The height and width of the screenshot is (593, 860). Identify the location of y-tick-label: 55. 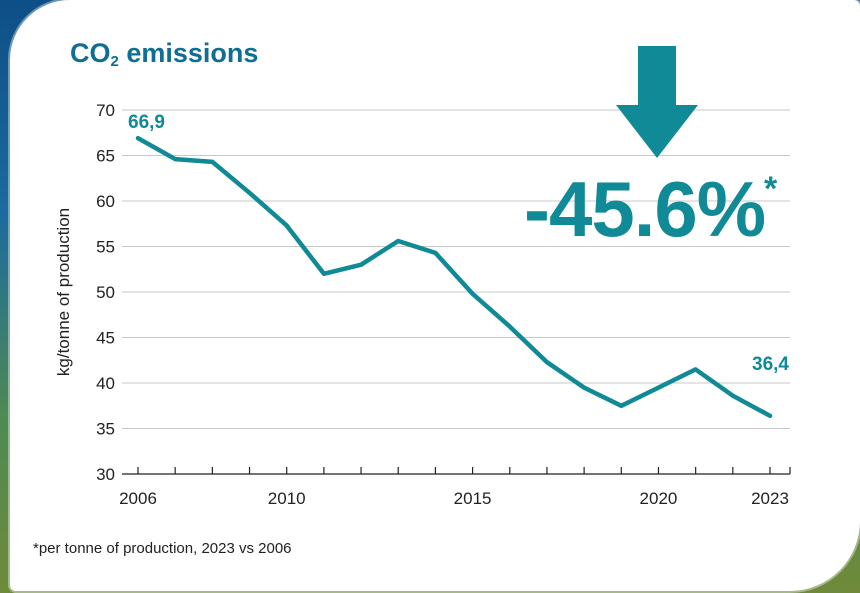
(105, 247).